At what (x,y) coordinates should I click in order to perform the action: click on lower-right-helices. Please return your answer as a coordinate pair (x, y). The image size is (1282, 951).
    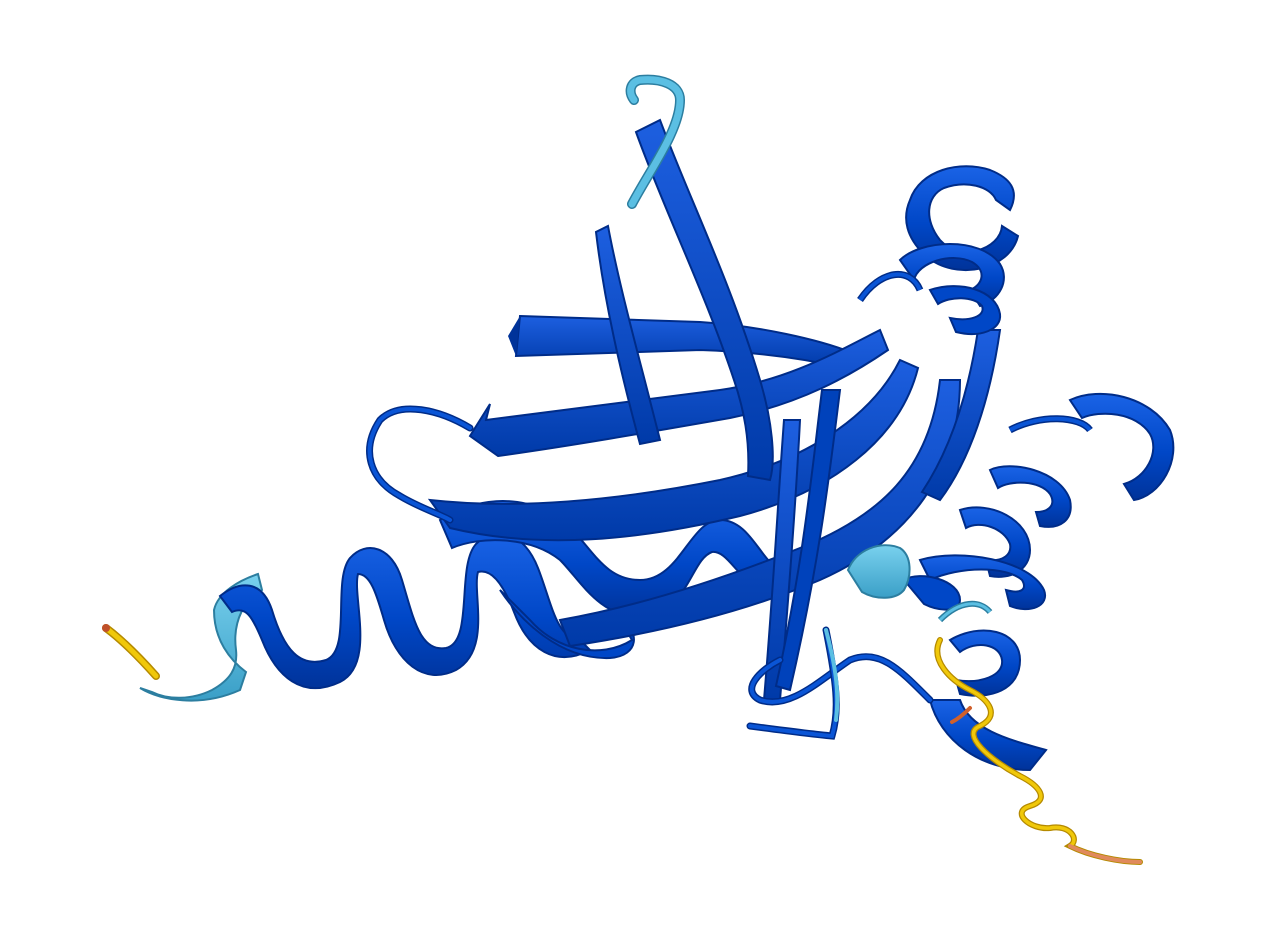
    Looking at the image, I should click on (988, 686).